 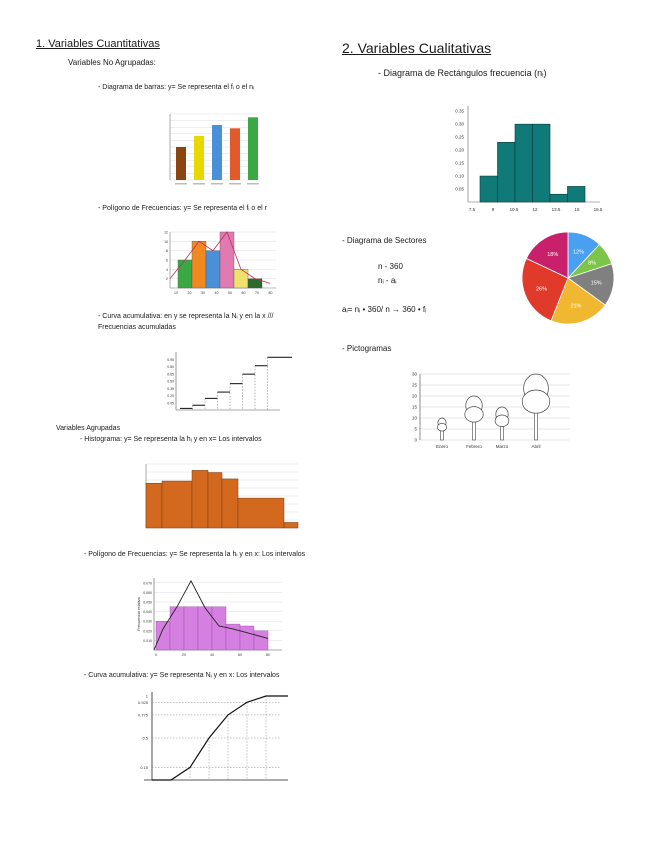 What do you see at coordinates (493, 209) in the screenshot?
I see `x-tick-label: 9` at bounding box center [493, 209].